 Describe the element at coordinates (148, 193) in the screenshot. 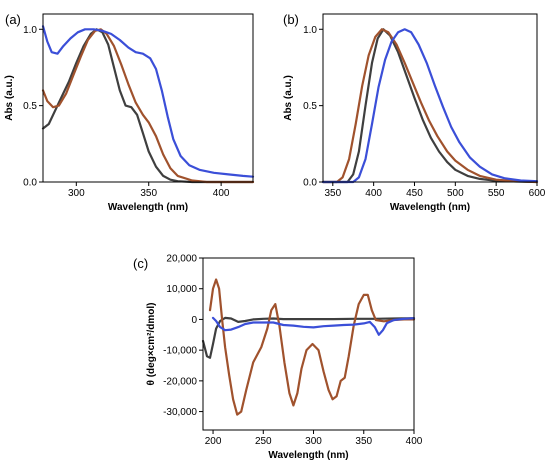

I see `panel-a-x-tick-label: 350` at that location.